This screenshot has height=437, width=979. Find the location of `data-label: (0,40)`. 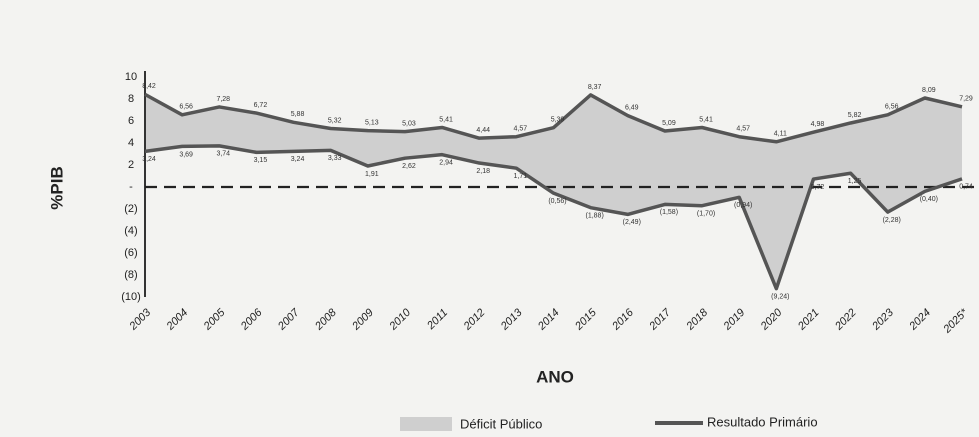

data-label: (0,40) is located at coordinates (929, 199).